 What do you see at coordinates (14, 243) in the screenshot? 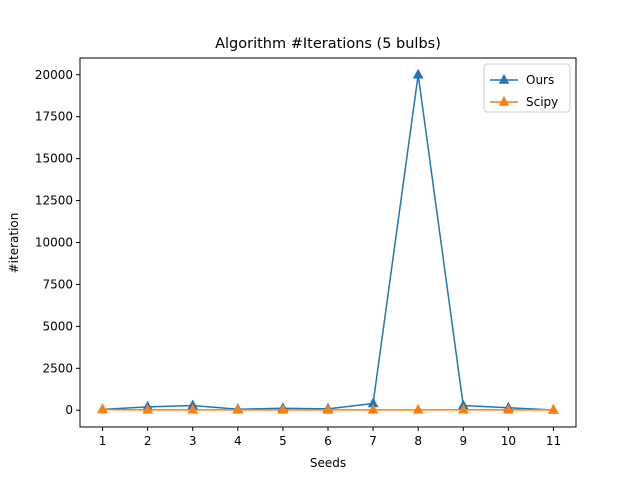
I see `y-axis-label: #iteration` at bounding box center [14, 243].